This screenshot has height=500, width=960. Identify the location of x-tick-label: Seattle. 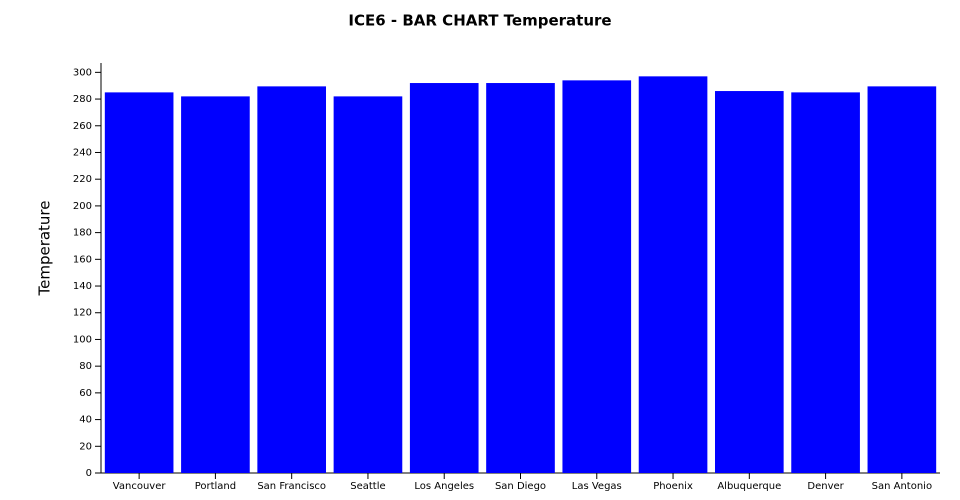
(367, 486).